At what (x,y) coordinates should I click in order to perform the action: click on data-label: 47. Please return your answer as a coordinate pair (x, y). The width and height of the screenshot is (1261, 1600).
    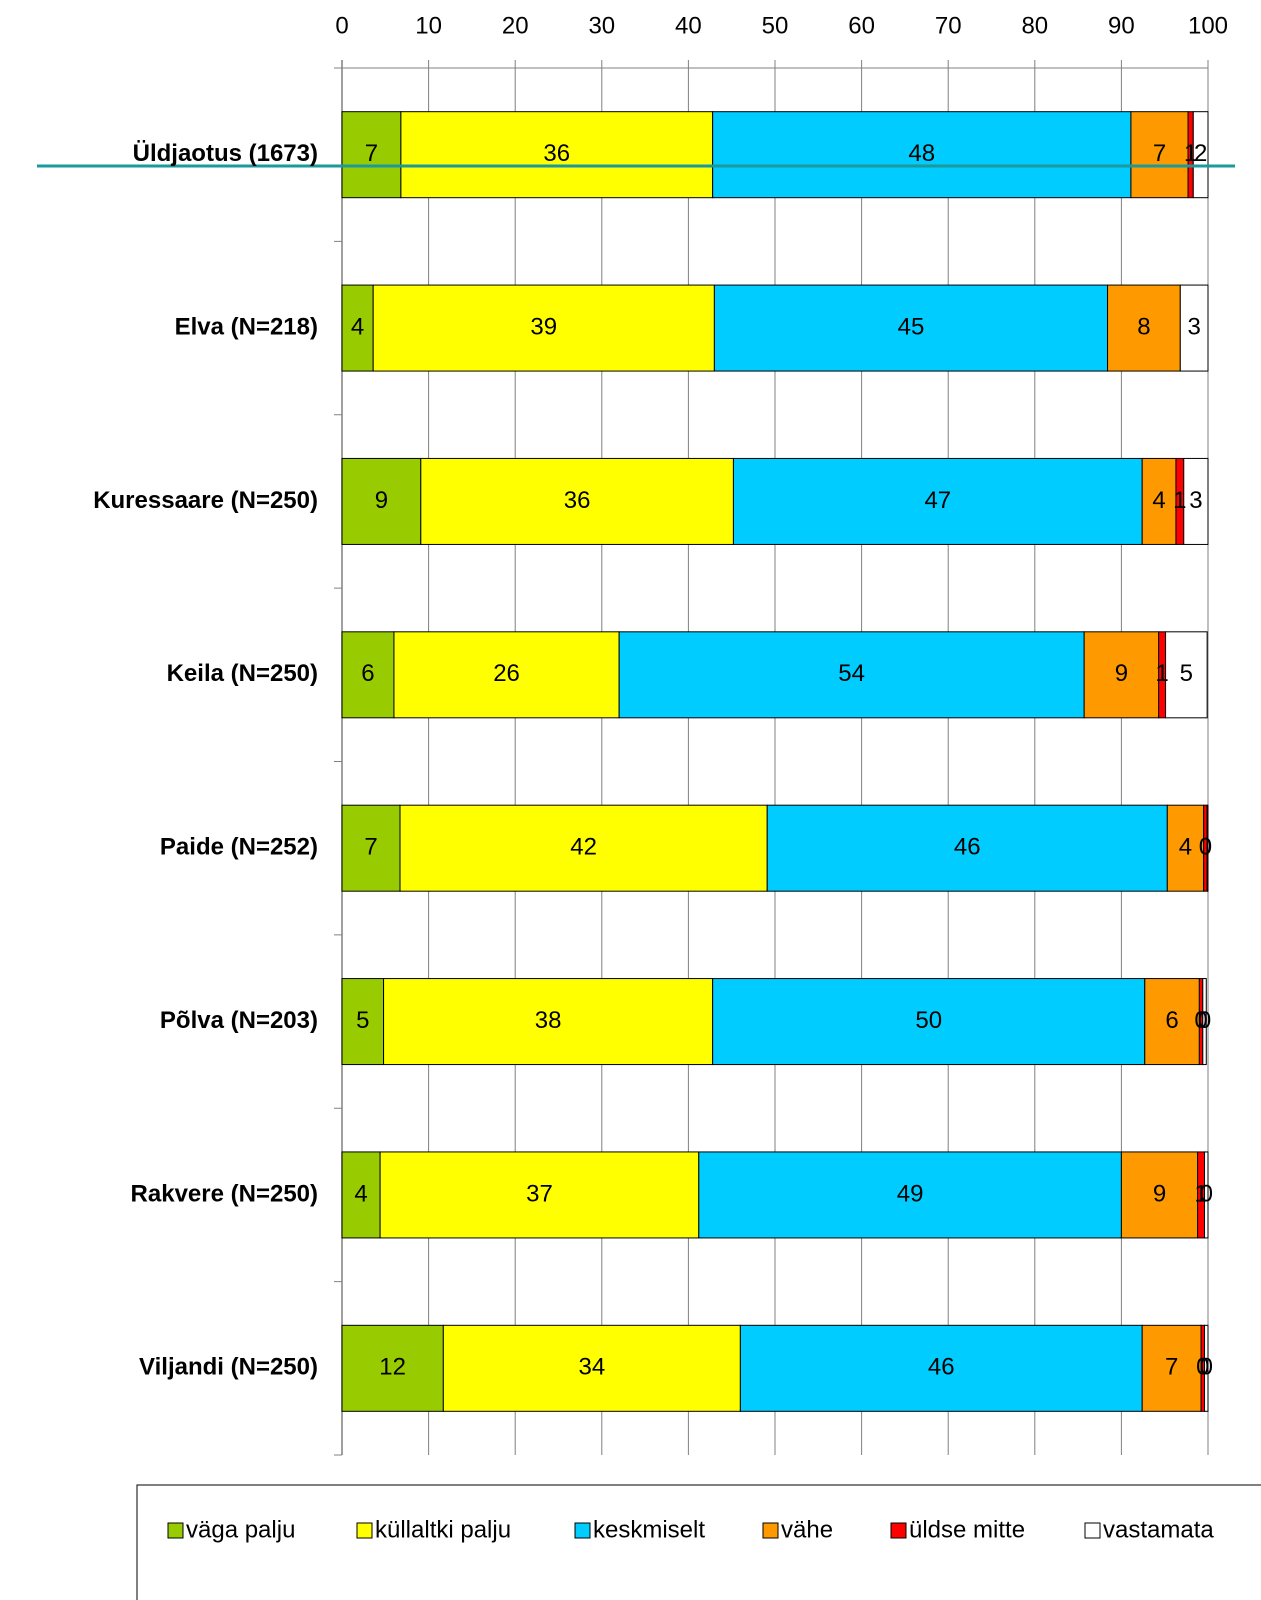
    Looking at the image, I should click on (937, 500).